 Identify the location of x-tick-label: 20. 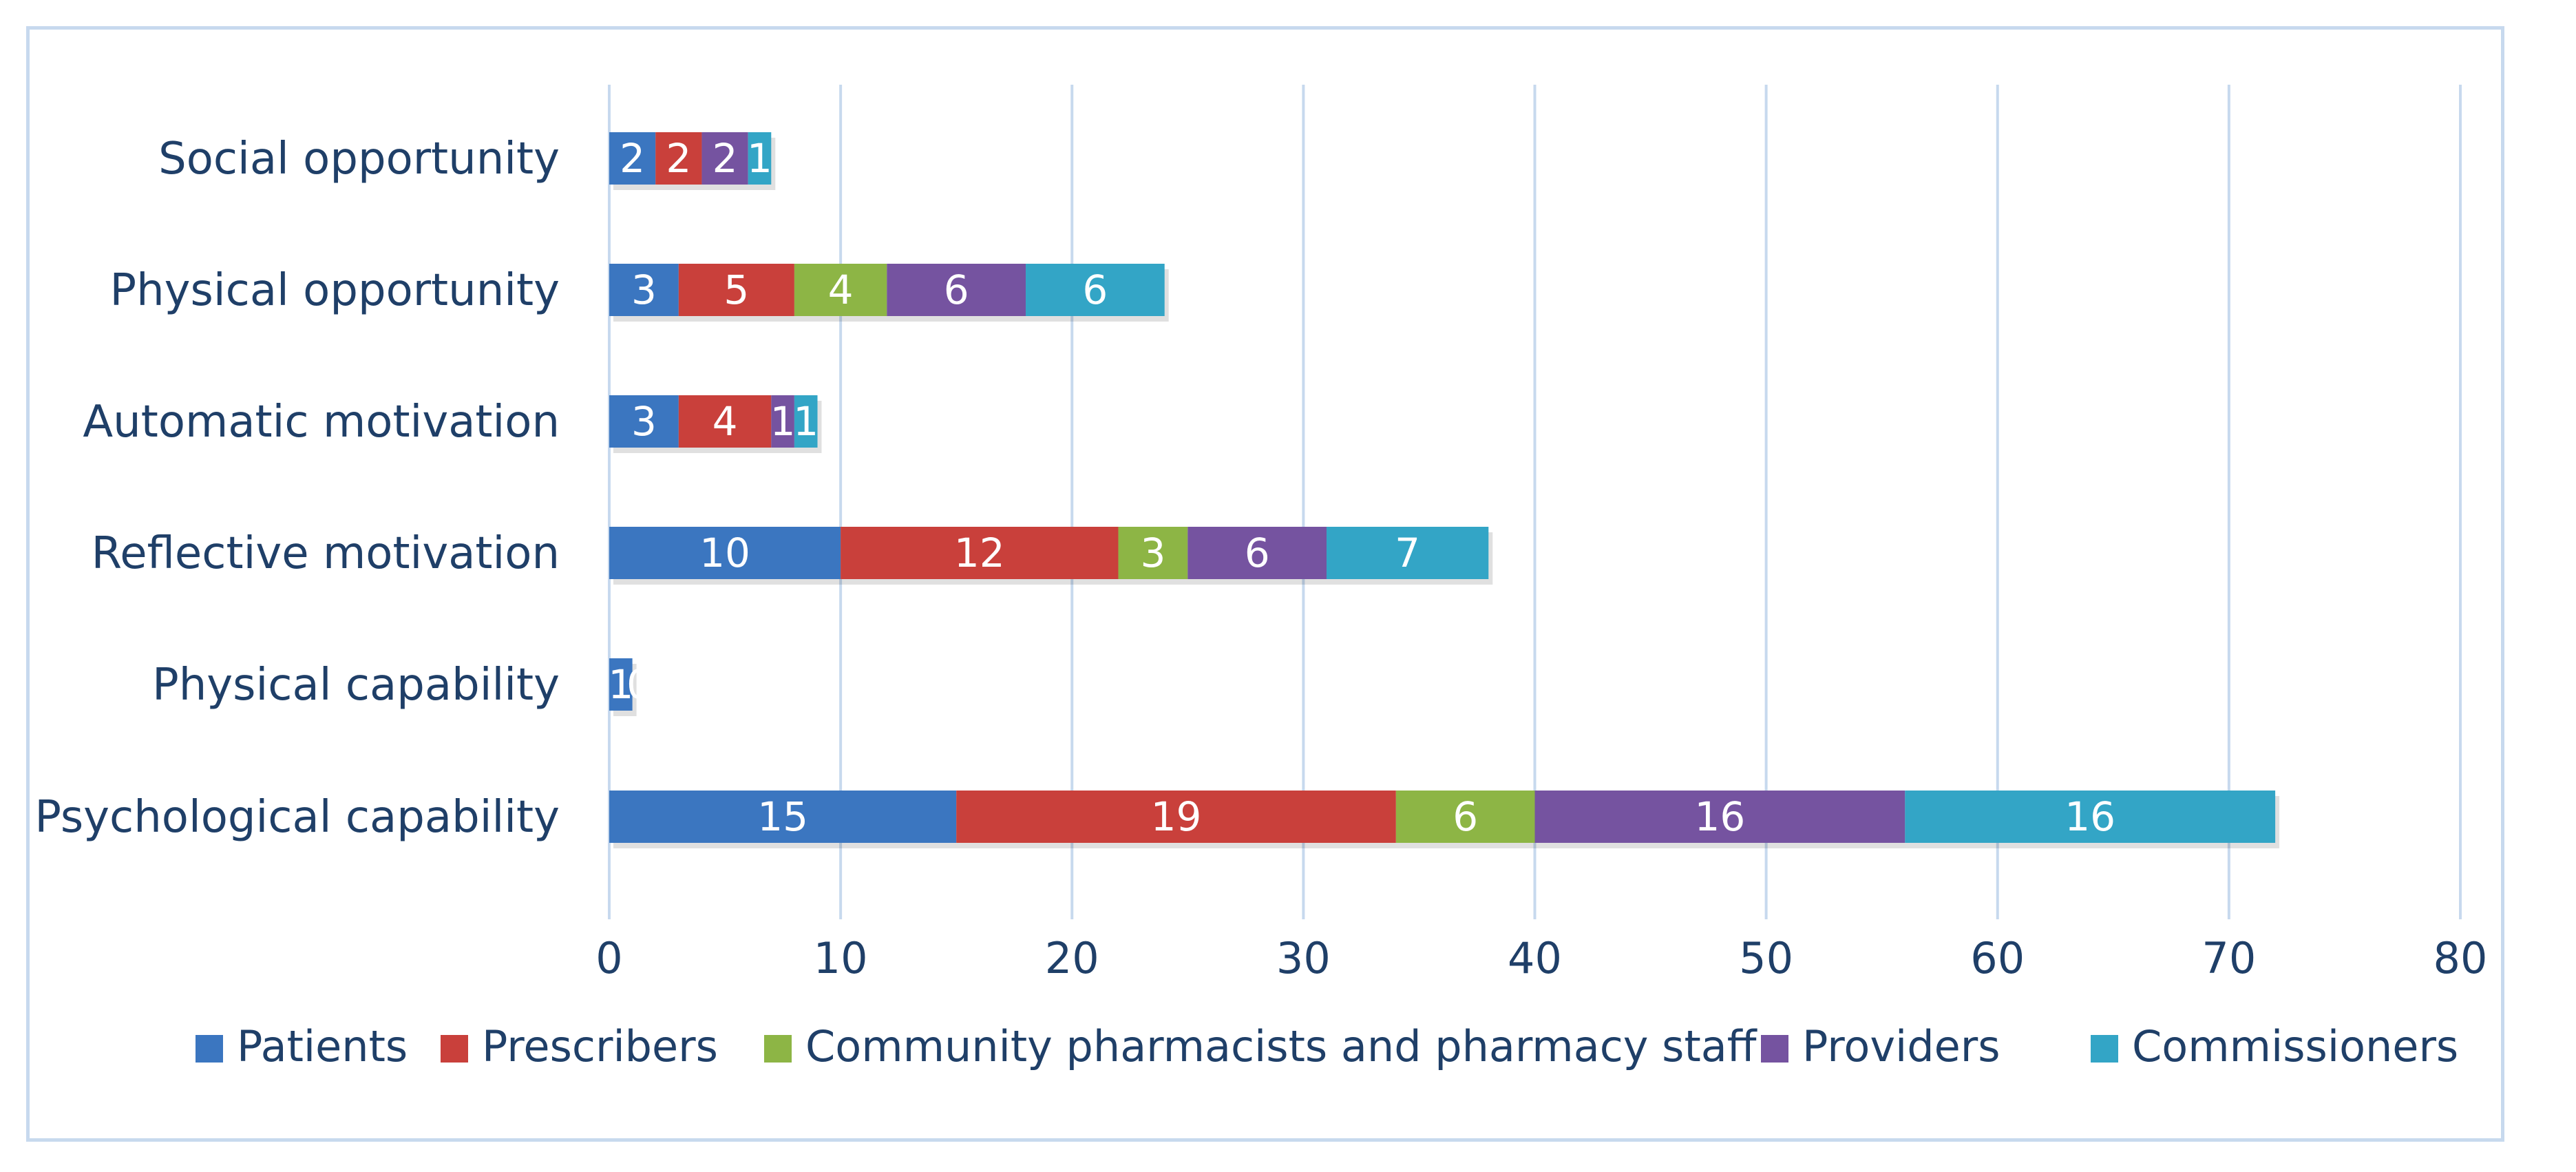
(1072, 958).